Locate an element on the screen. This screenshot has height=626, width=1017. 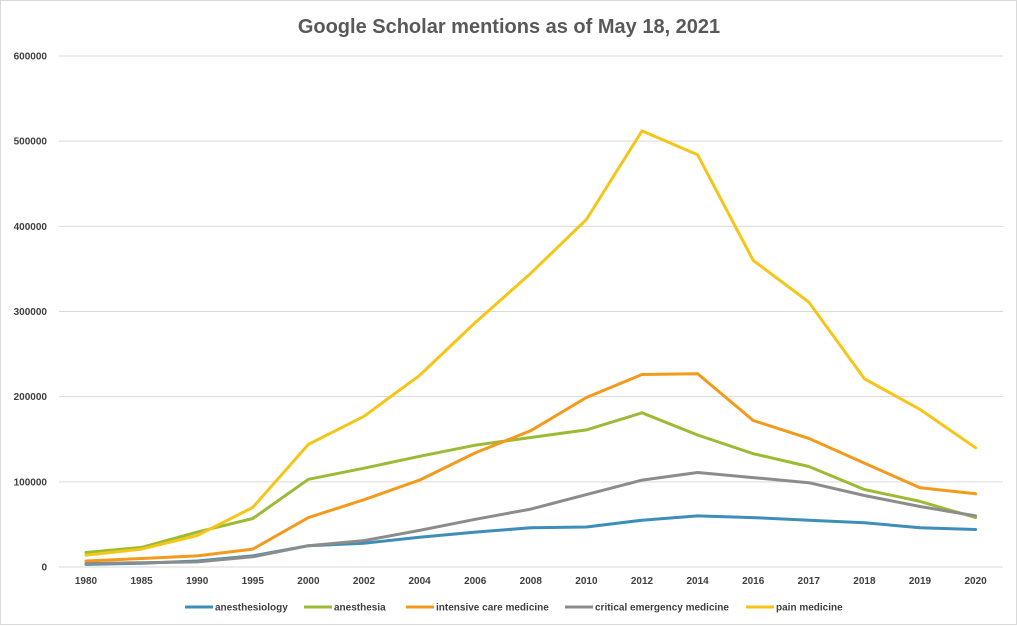
x-tick-label: 1990 is located at coordinates (197, 581).